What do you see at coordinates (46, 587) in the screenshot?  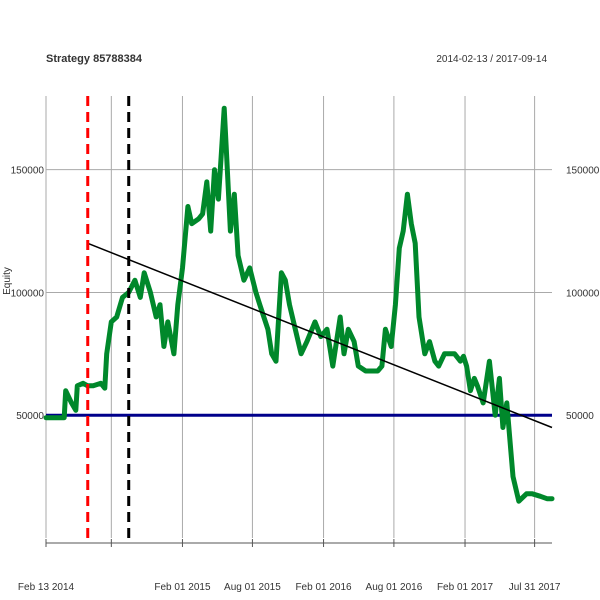 I see `x-tick-label: Feb 13 2014` at bounding box center [46, 587].